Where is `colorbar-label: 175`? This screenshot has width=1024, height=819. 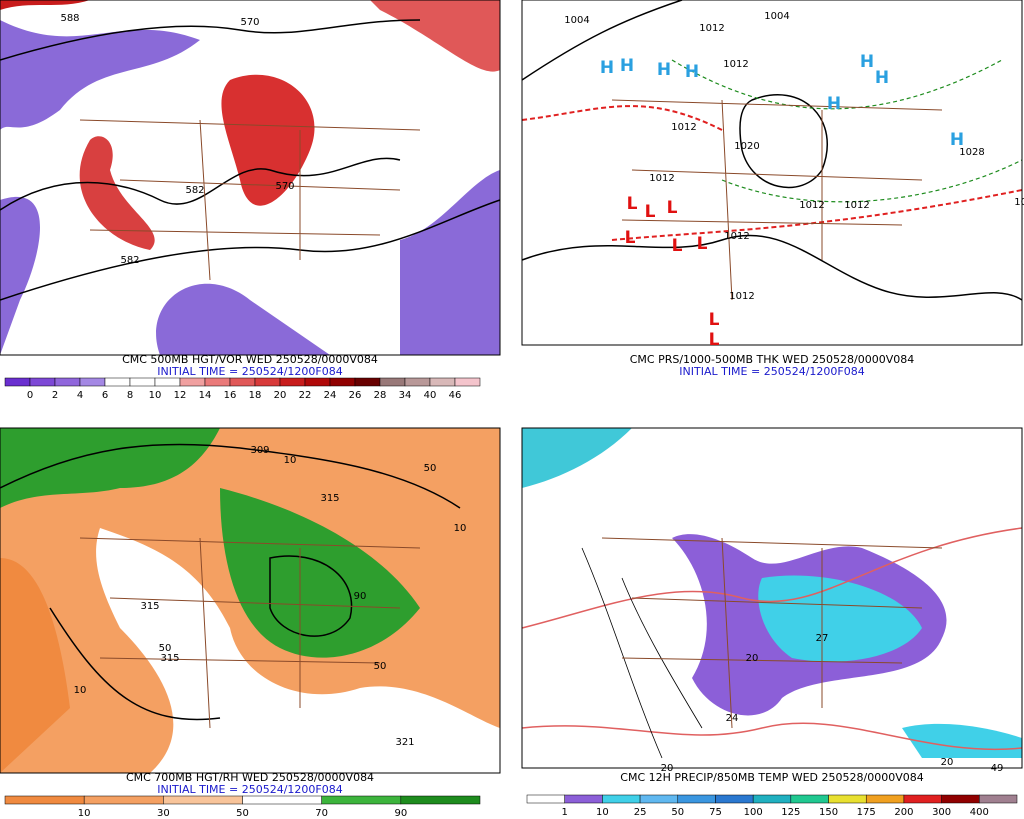 colorbar-label: 175 is located at coordinates (866, 812).